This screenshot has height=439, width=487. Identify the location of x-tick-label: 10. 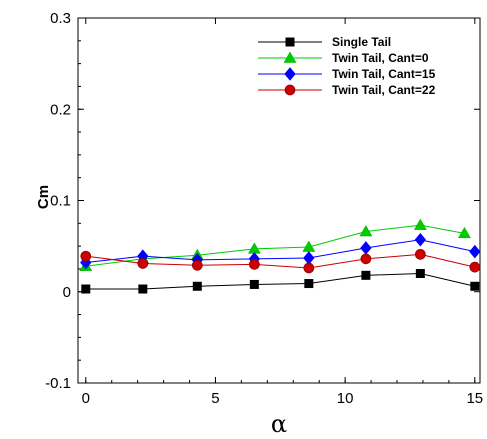
(345, 398).